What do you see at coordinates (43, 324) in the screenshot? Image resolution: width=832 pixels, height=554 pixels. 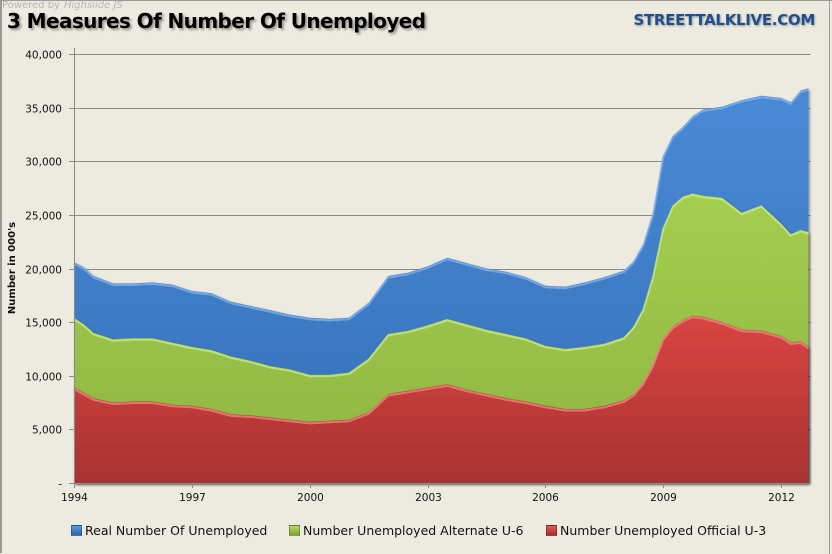 I see `y-tick-label: 15,000` at bounding box center [43, 324].